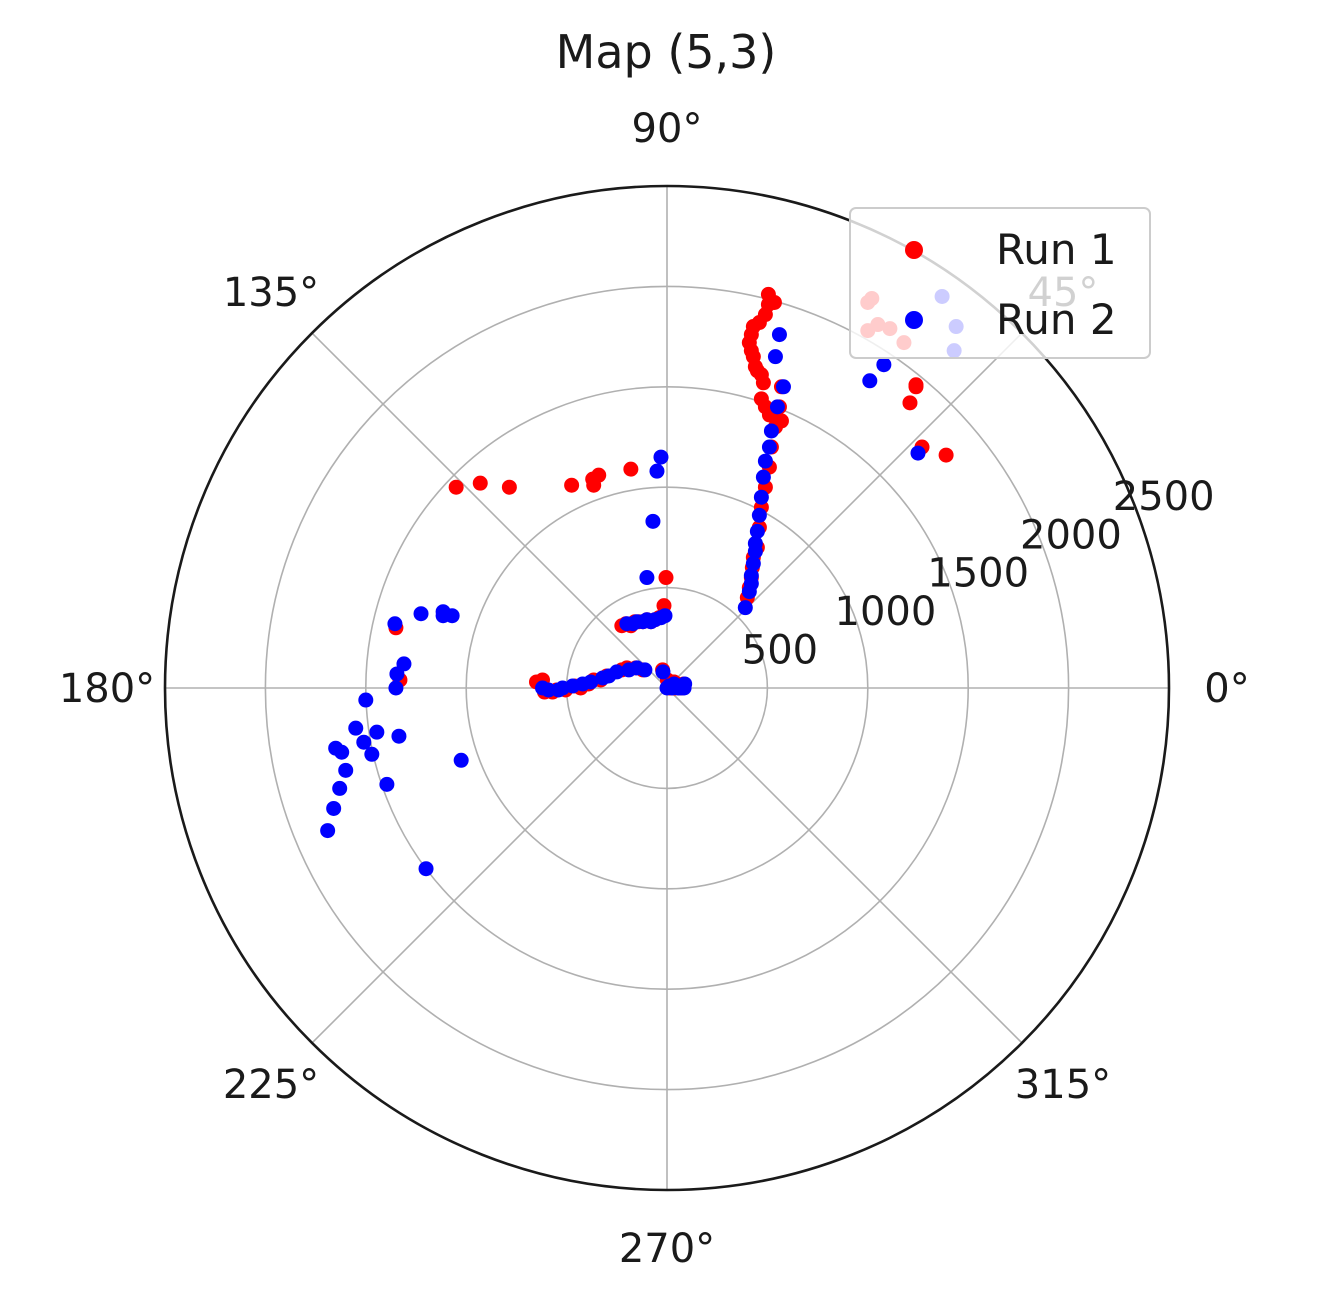 This screenshot has width=1322, height=1316. I want to click on theta-tick-label-180: 180°, so click(107, 689).